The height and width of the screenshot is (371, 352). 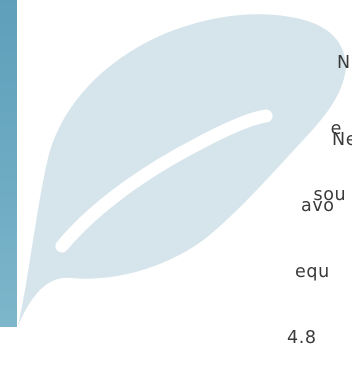 I want to click on text-line: e, so click(x=336, y=129).